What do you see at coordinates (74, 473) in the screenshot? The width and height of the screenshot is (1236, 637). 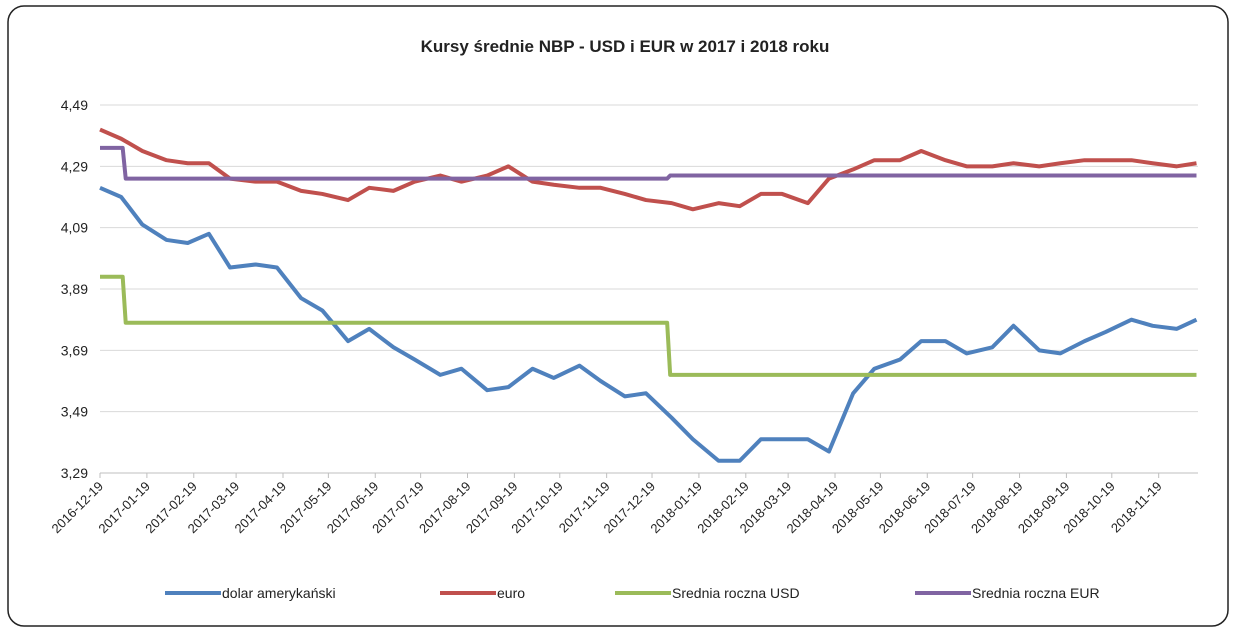 I see `y-tick-label: 3,29` at bounding box center [74, 473].